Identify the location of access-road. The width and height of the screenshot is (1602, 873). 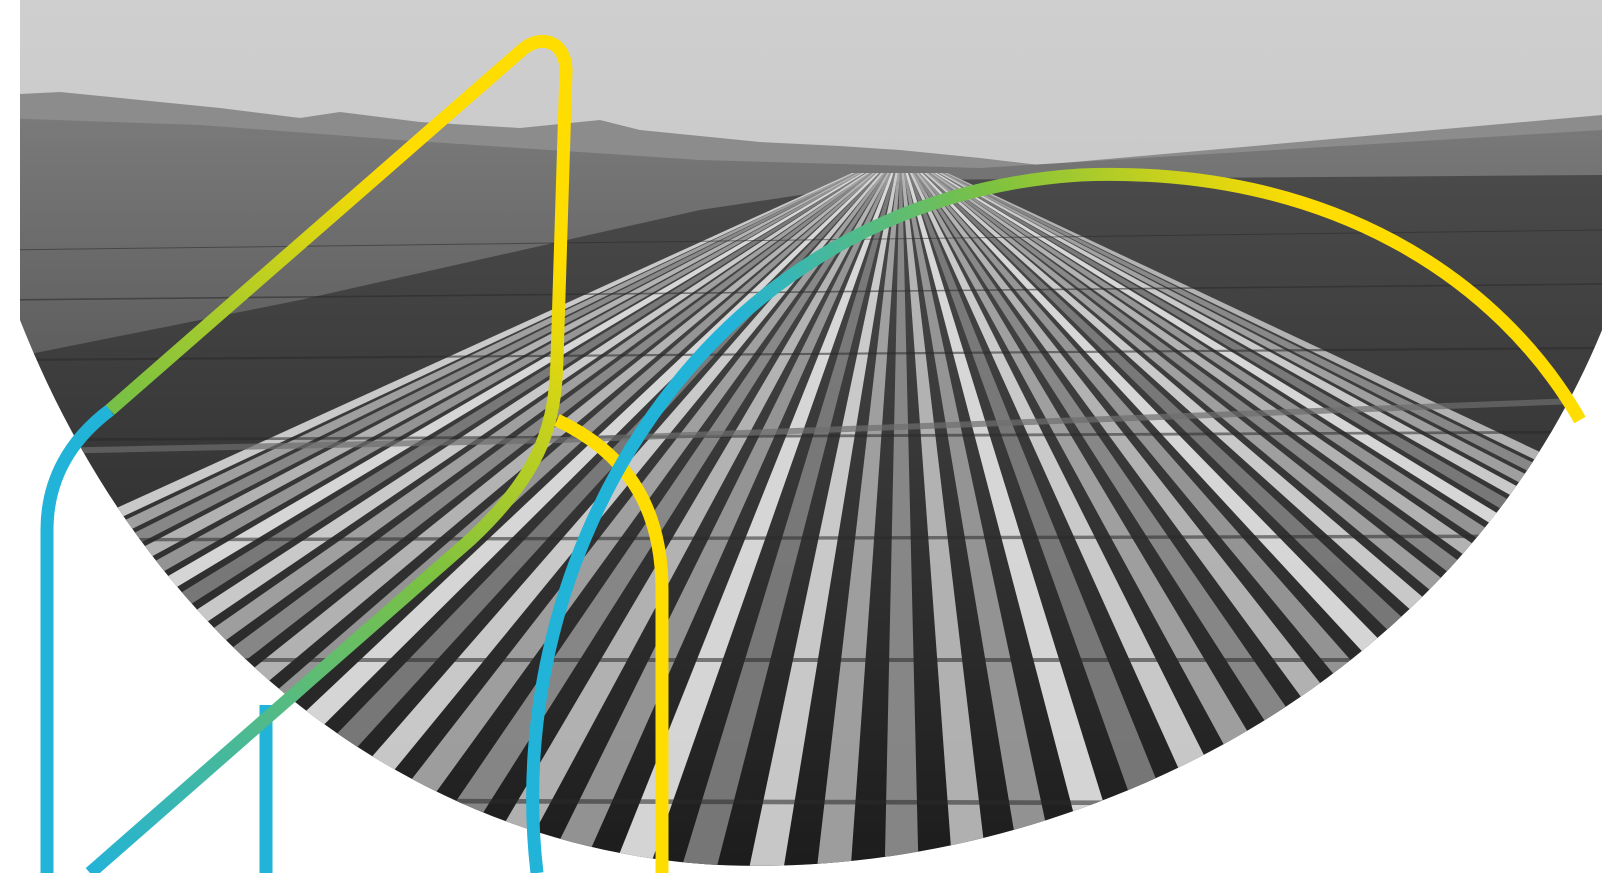
(811, 426).